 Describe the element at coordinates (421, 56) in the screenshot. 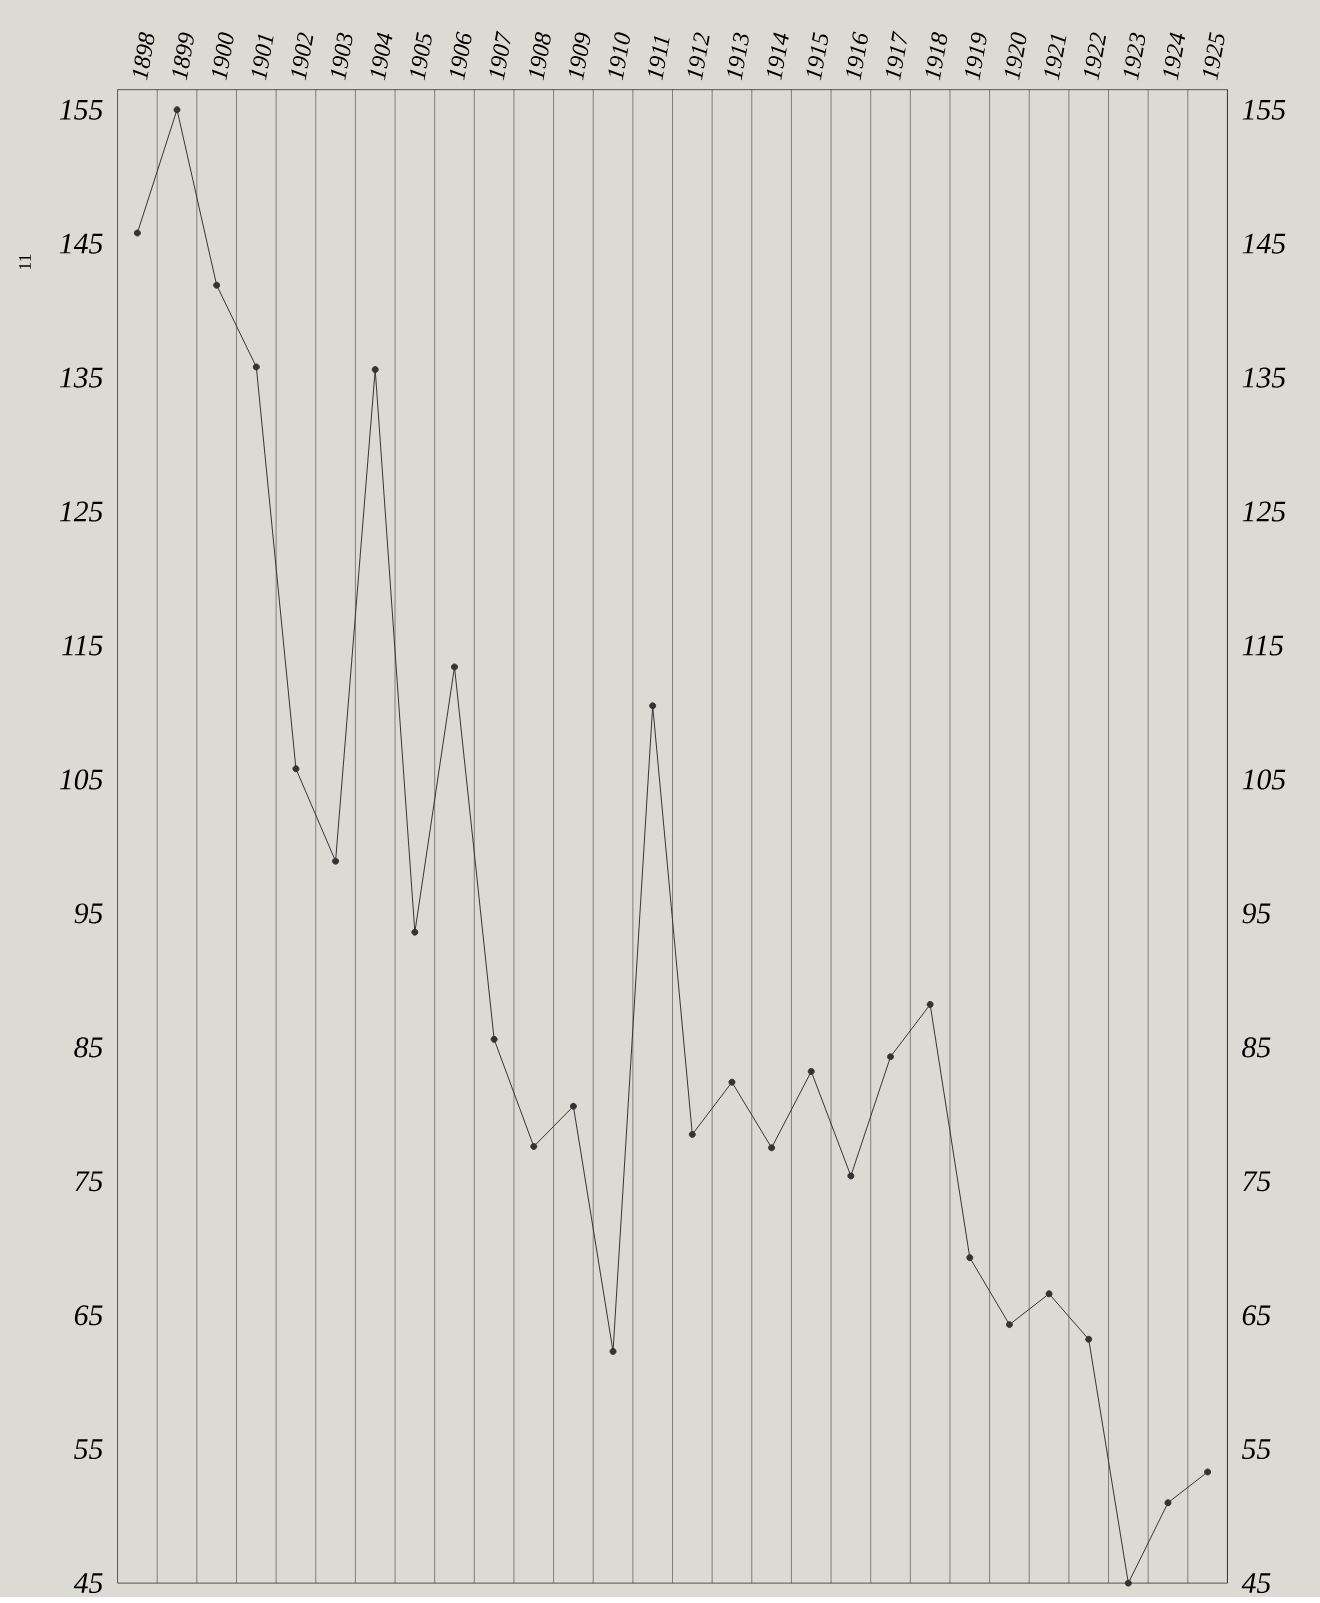

I see `x-tick-label: 1905` at that location.